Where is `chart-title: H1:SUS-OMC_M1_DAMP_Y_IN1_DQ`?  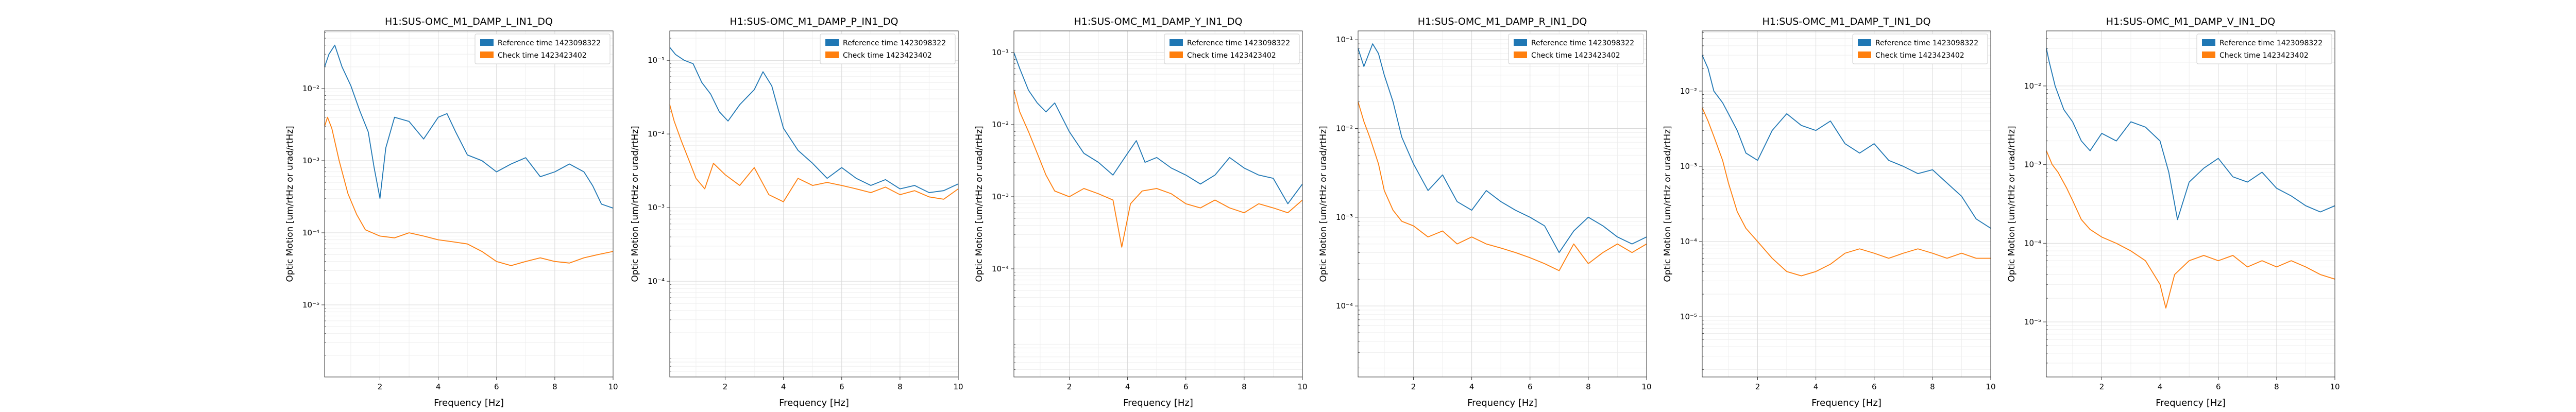
chart-title: H1:SUS-OMC_M1_DAMP_Y_IN1_DQ is located at coordinates (1158, 21).